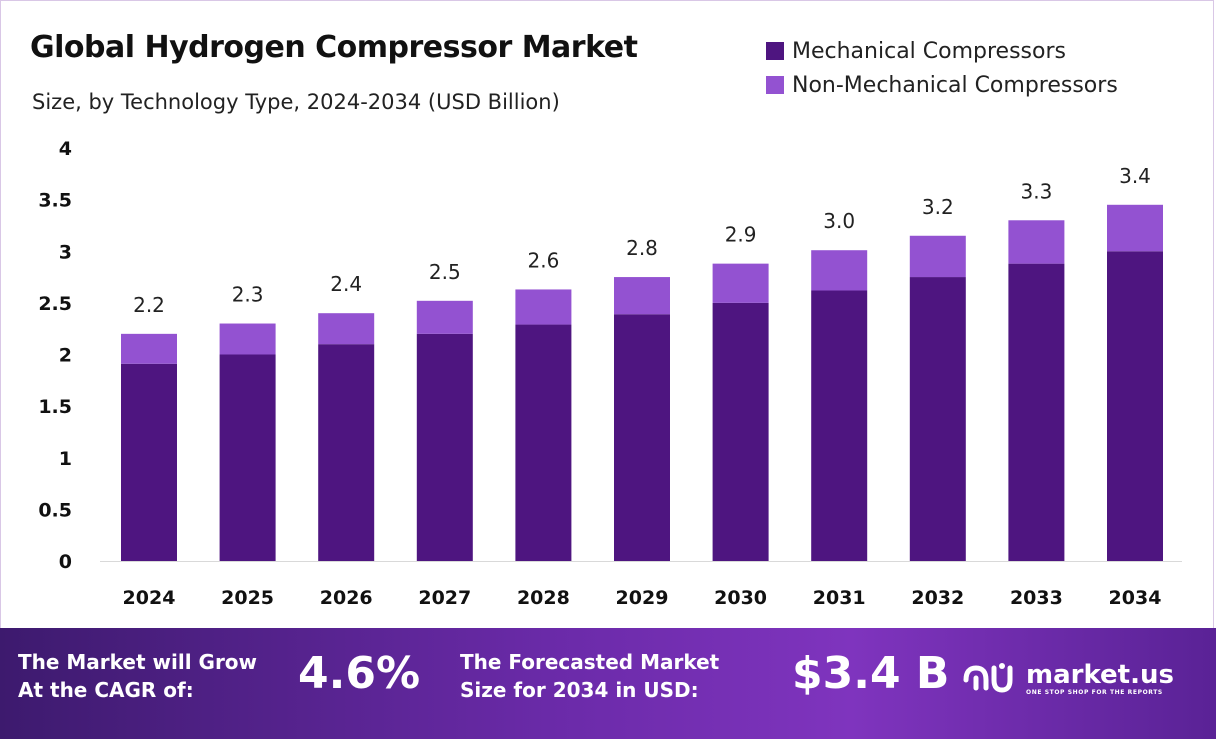  I want to click on bar-total-label: 2.2, so click(149, 305).